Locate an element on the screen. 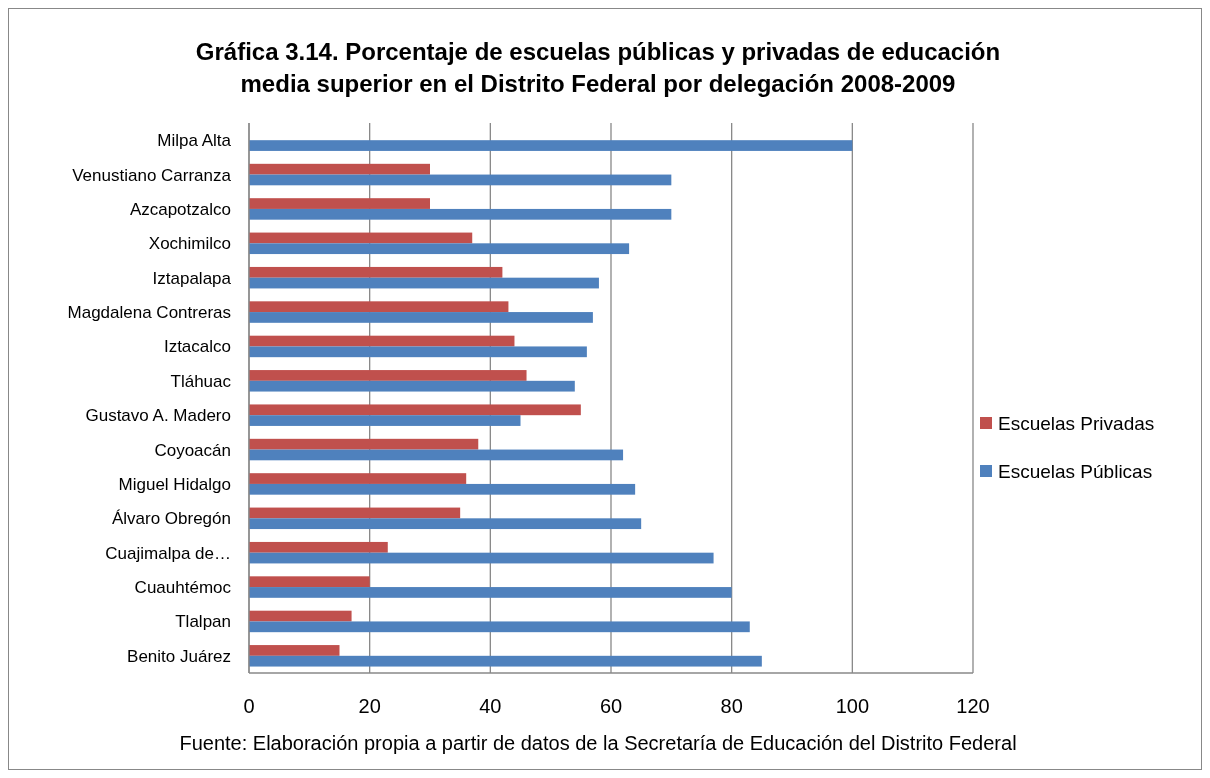 The width and height of the screenshot is (1210, 778). y-tick-label: Tláhuac is located at coordinates (201, 381).